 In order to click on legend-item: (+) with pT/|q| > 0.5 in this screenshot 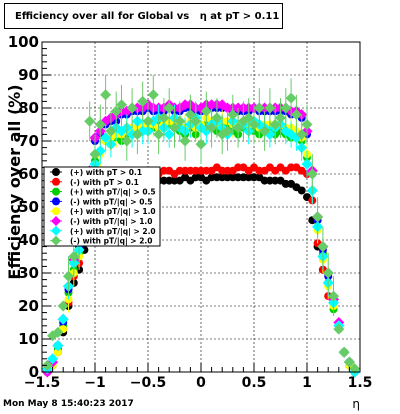, I will do `click(103, 192)`.